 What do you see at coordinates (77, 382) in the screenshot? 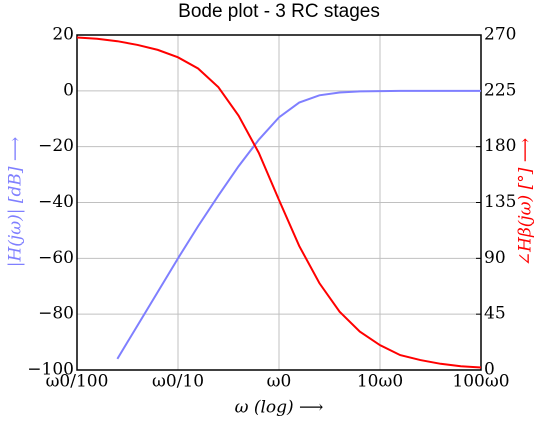
I see `x-tick-label: ω0/100` at bounding box center [77, 382].